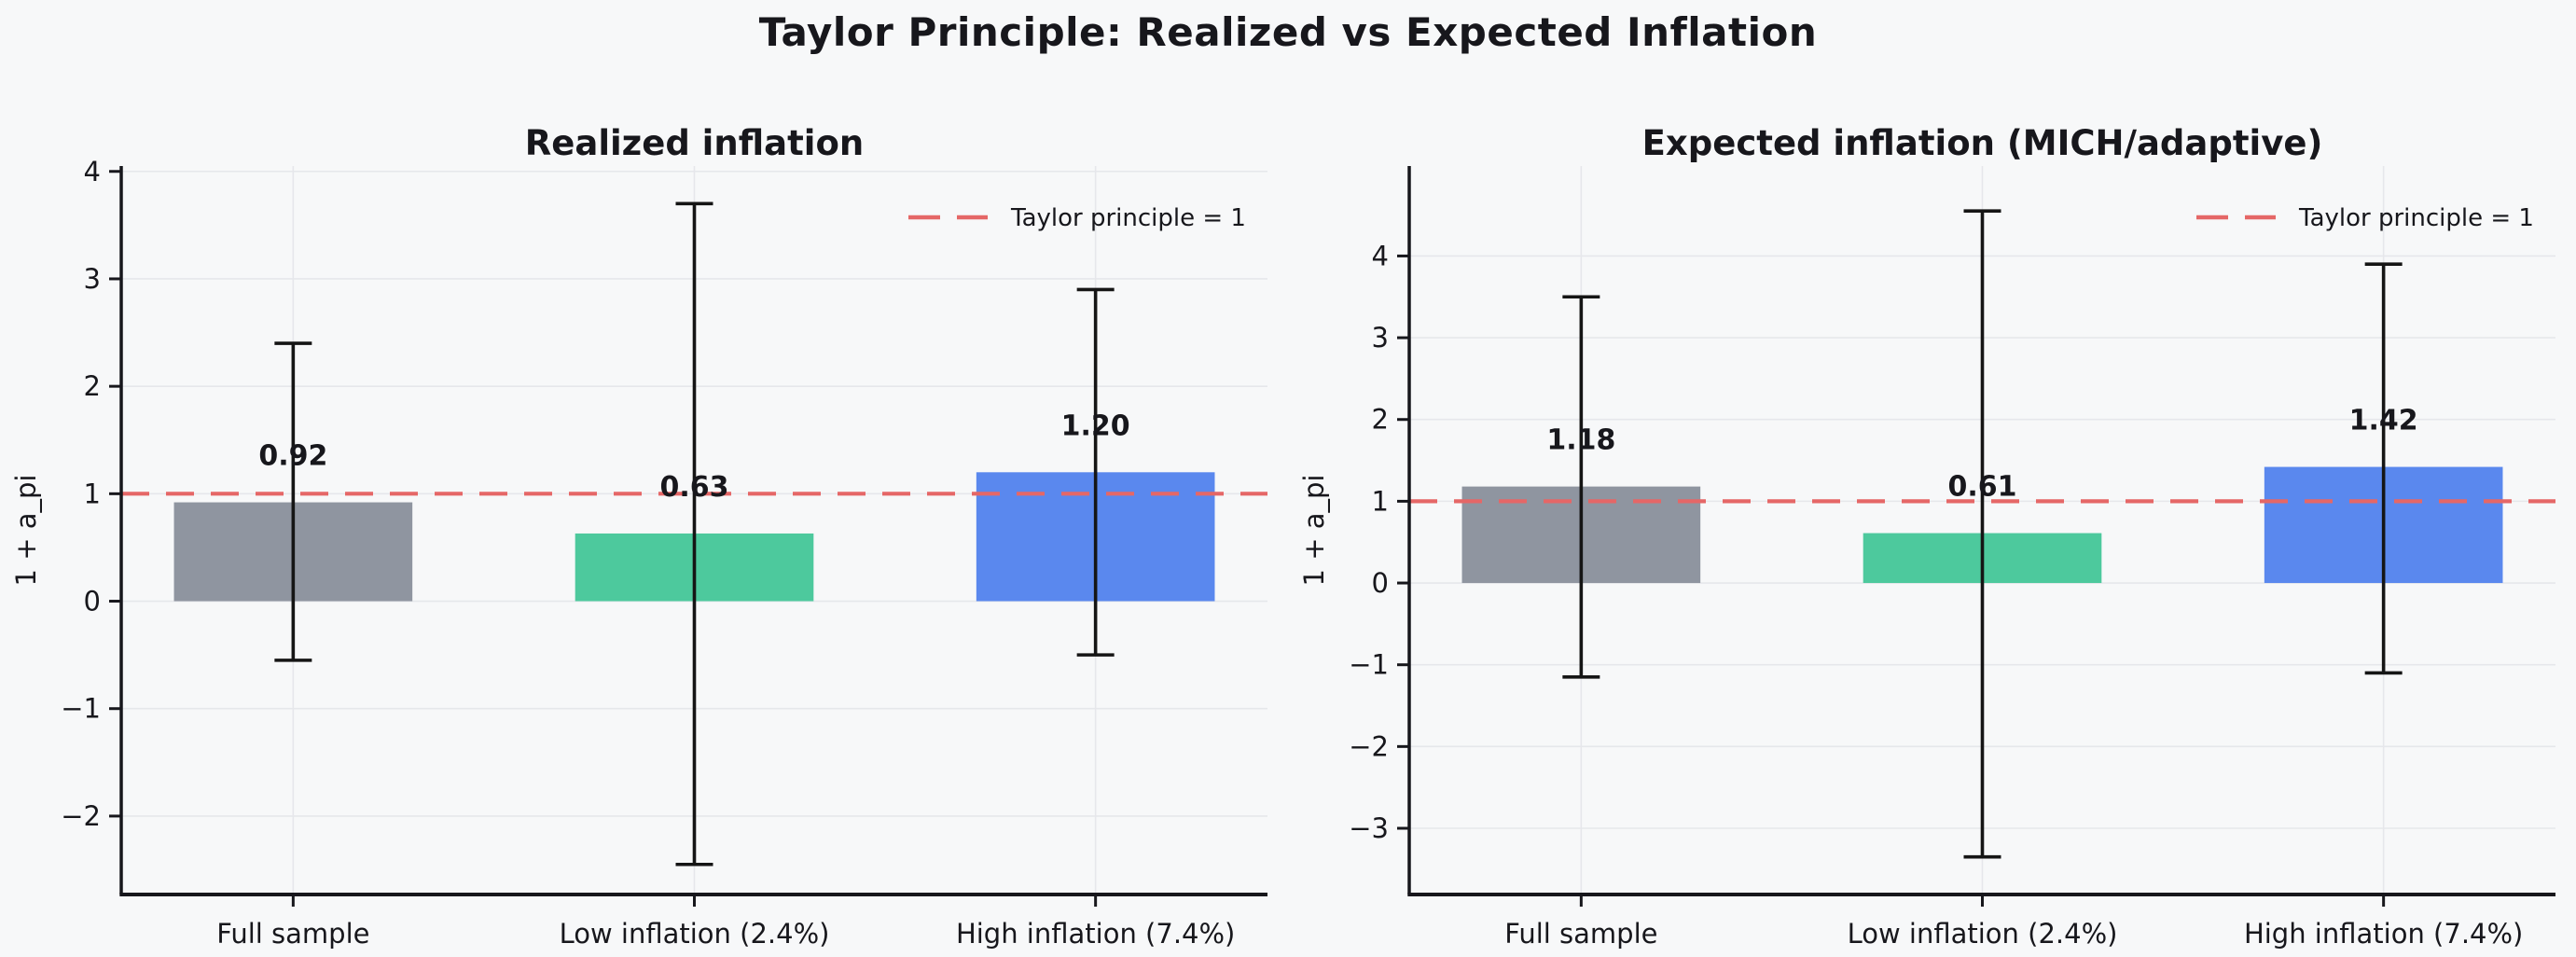 The width and height of the screenshot is (2576, 957). I want to click on chart-title: Realized inflation, so click(694, 143).